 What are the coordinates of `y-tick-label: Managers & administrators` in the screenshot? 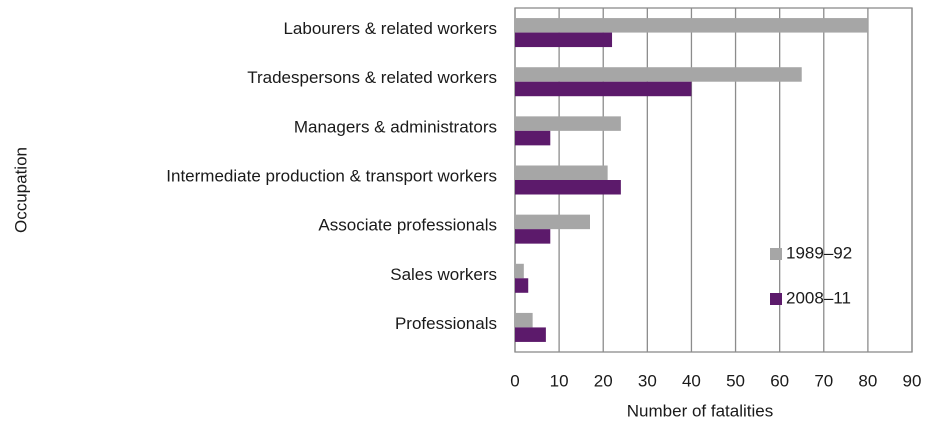 It's located at (395, 126).